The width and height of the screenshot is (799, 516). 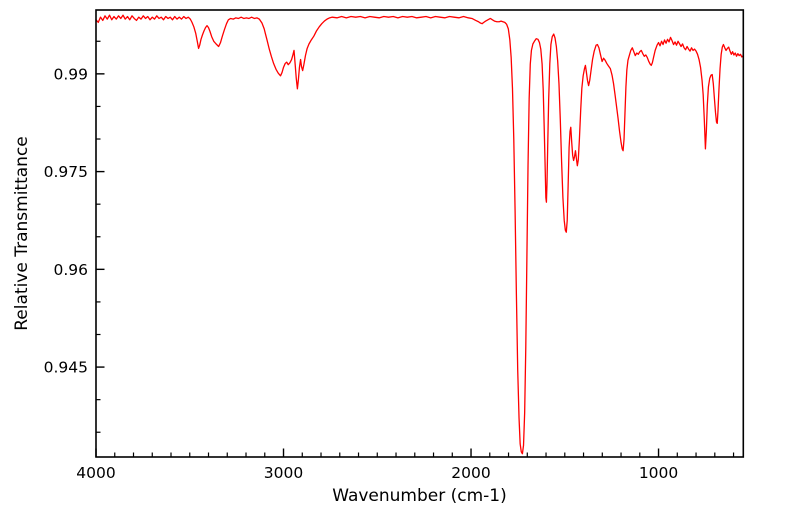 I want to click on y-axis-title: Relative Transmittance, so click(x=22, y=233).